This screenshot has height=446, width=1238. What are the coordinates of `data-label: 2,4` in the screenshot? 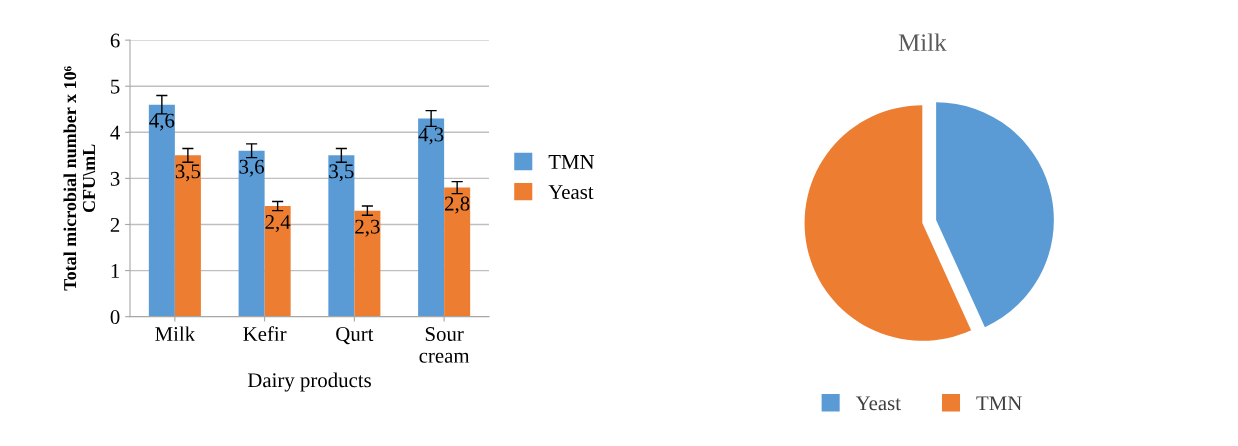 It's located at (278, 224).